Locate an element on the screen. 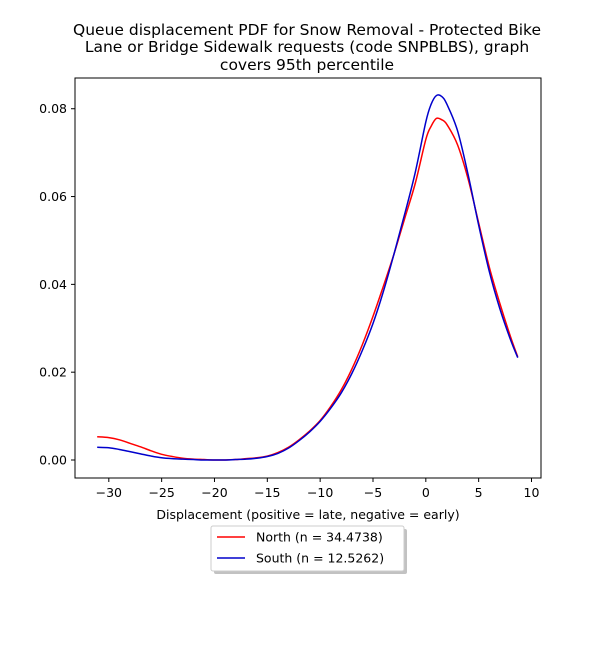  legend-box is located at coordinates (307, 548).